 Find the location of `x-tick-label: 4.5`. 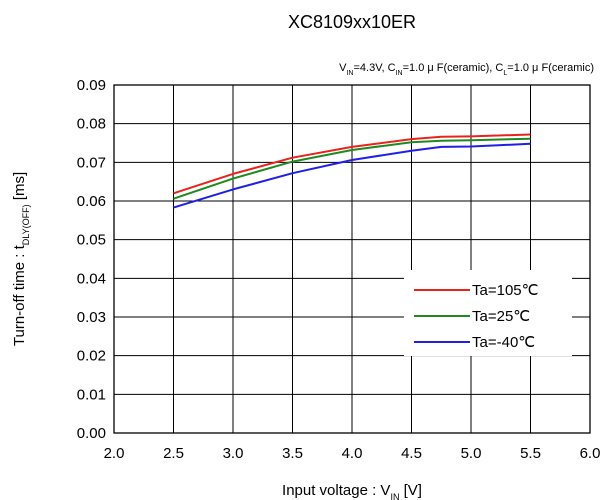

x-tick-label: 4.5 is located at coordinates (411, 453).